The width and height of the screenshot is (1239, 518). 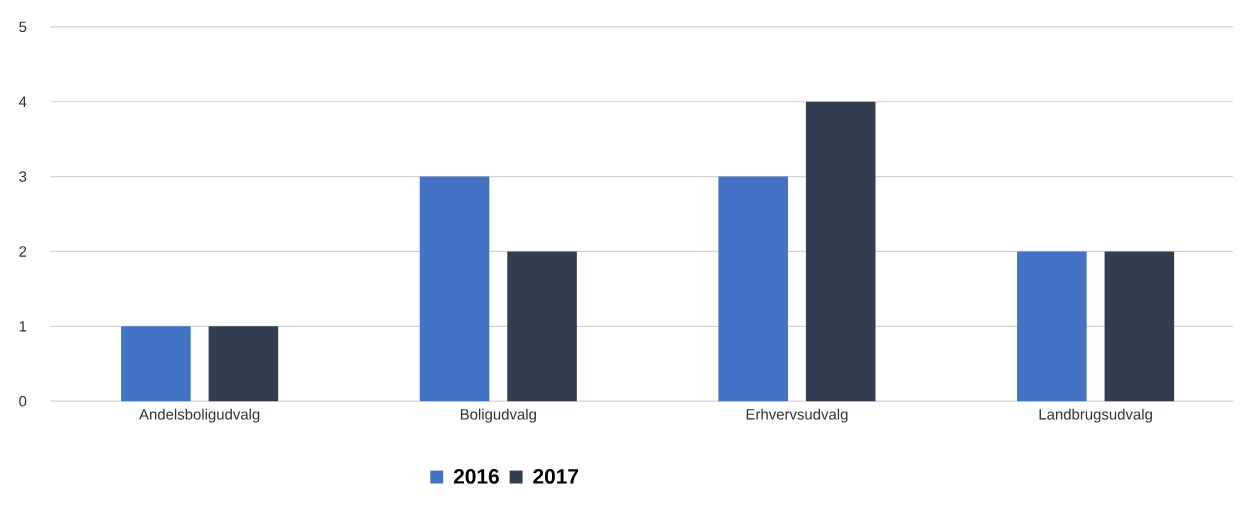 What do you see at coordinates (498, 415) in the screenshot?
I see `x-tick-label: Boligudvalg` at bounding box center [498, 415].